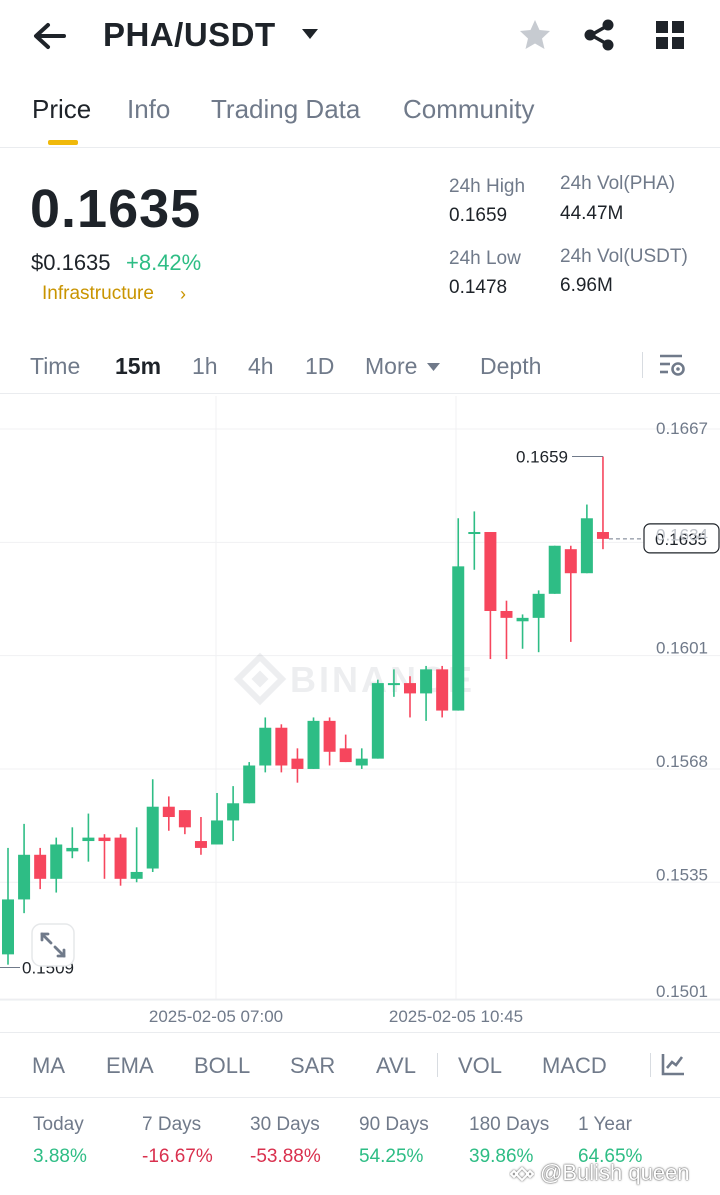  I want to click on y-tick-label: 0.1634, so click(682, 534).